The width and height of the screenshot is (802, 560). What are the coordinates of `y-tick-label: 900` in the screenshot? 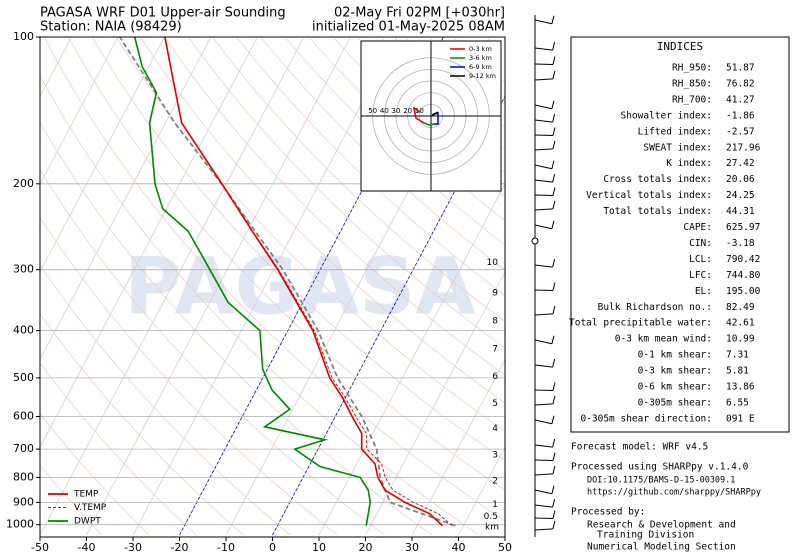 It's located at (23, 501).